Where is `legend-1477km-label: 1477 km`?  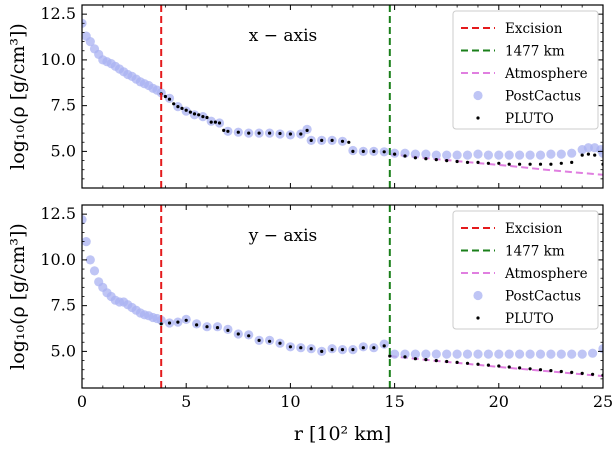 legend-1477km-label: 1477 km is located at coordinates (535, 252).